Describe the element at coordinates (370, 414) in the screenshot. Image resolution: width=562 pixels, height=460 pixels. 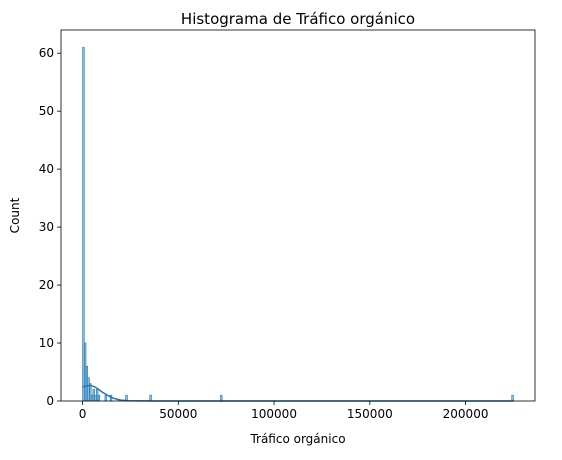
I see `x-tick-label: 150000` at that location.